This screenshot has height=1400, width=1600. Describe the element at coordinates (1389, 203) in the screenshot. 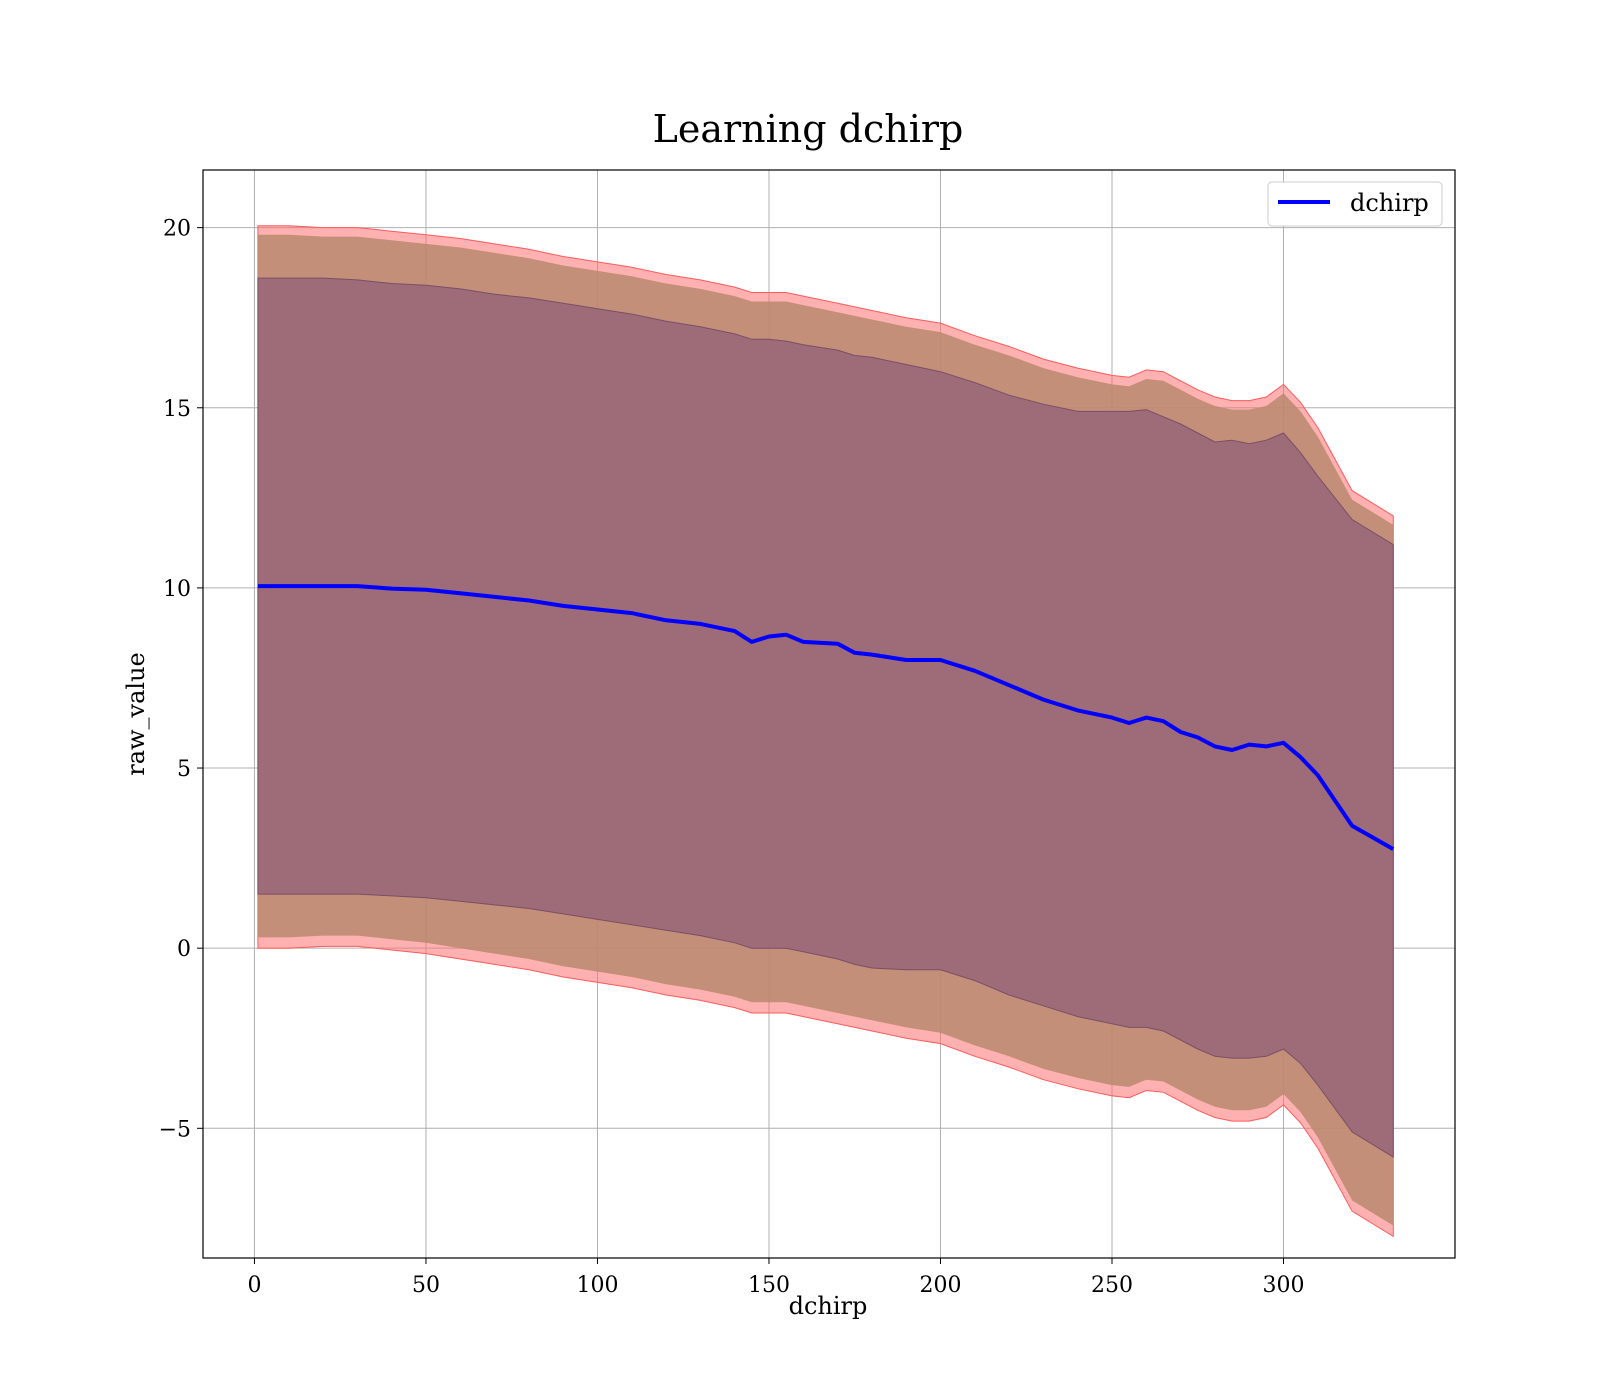

I see `legend-label-dchirp: dchirp` at that location.